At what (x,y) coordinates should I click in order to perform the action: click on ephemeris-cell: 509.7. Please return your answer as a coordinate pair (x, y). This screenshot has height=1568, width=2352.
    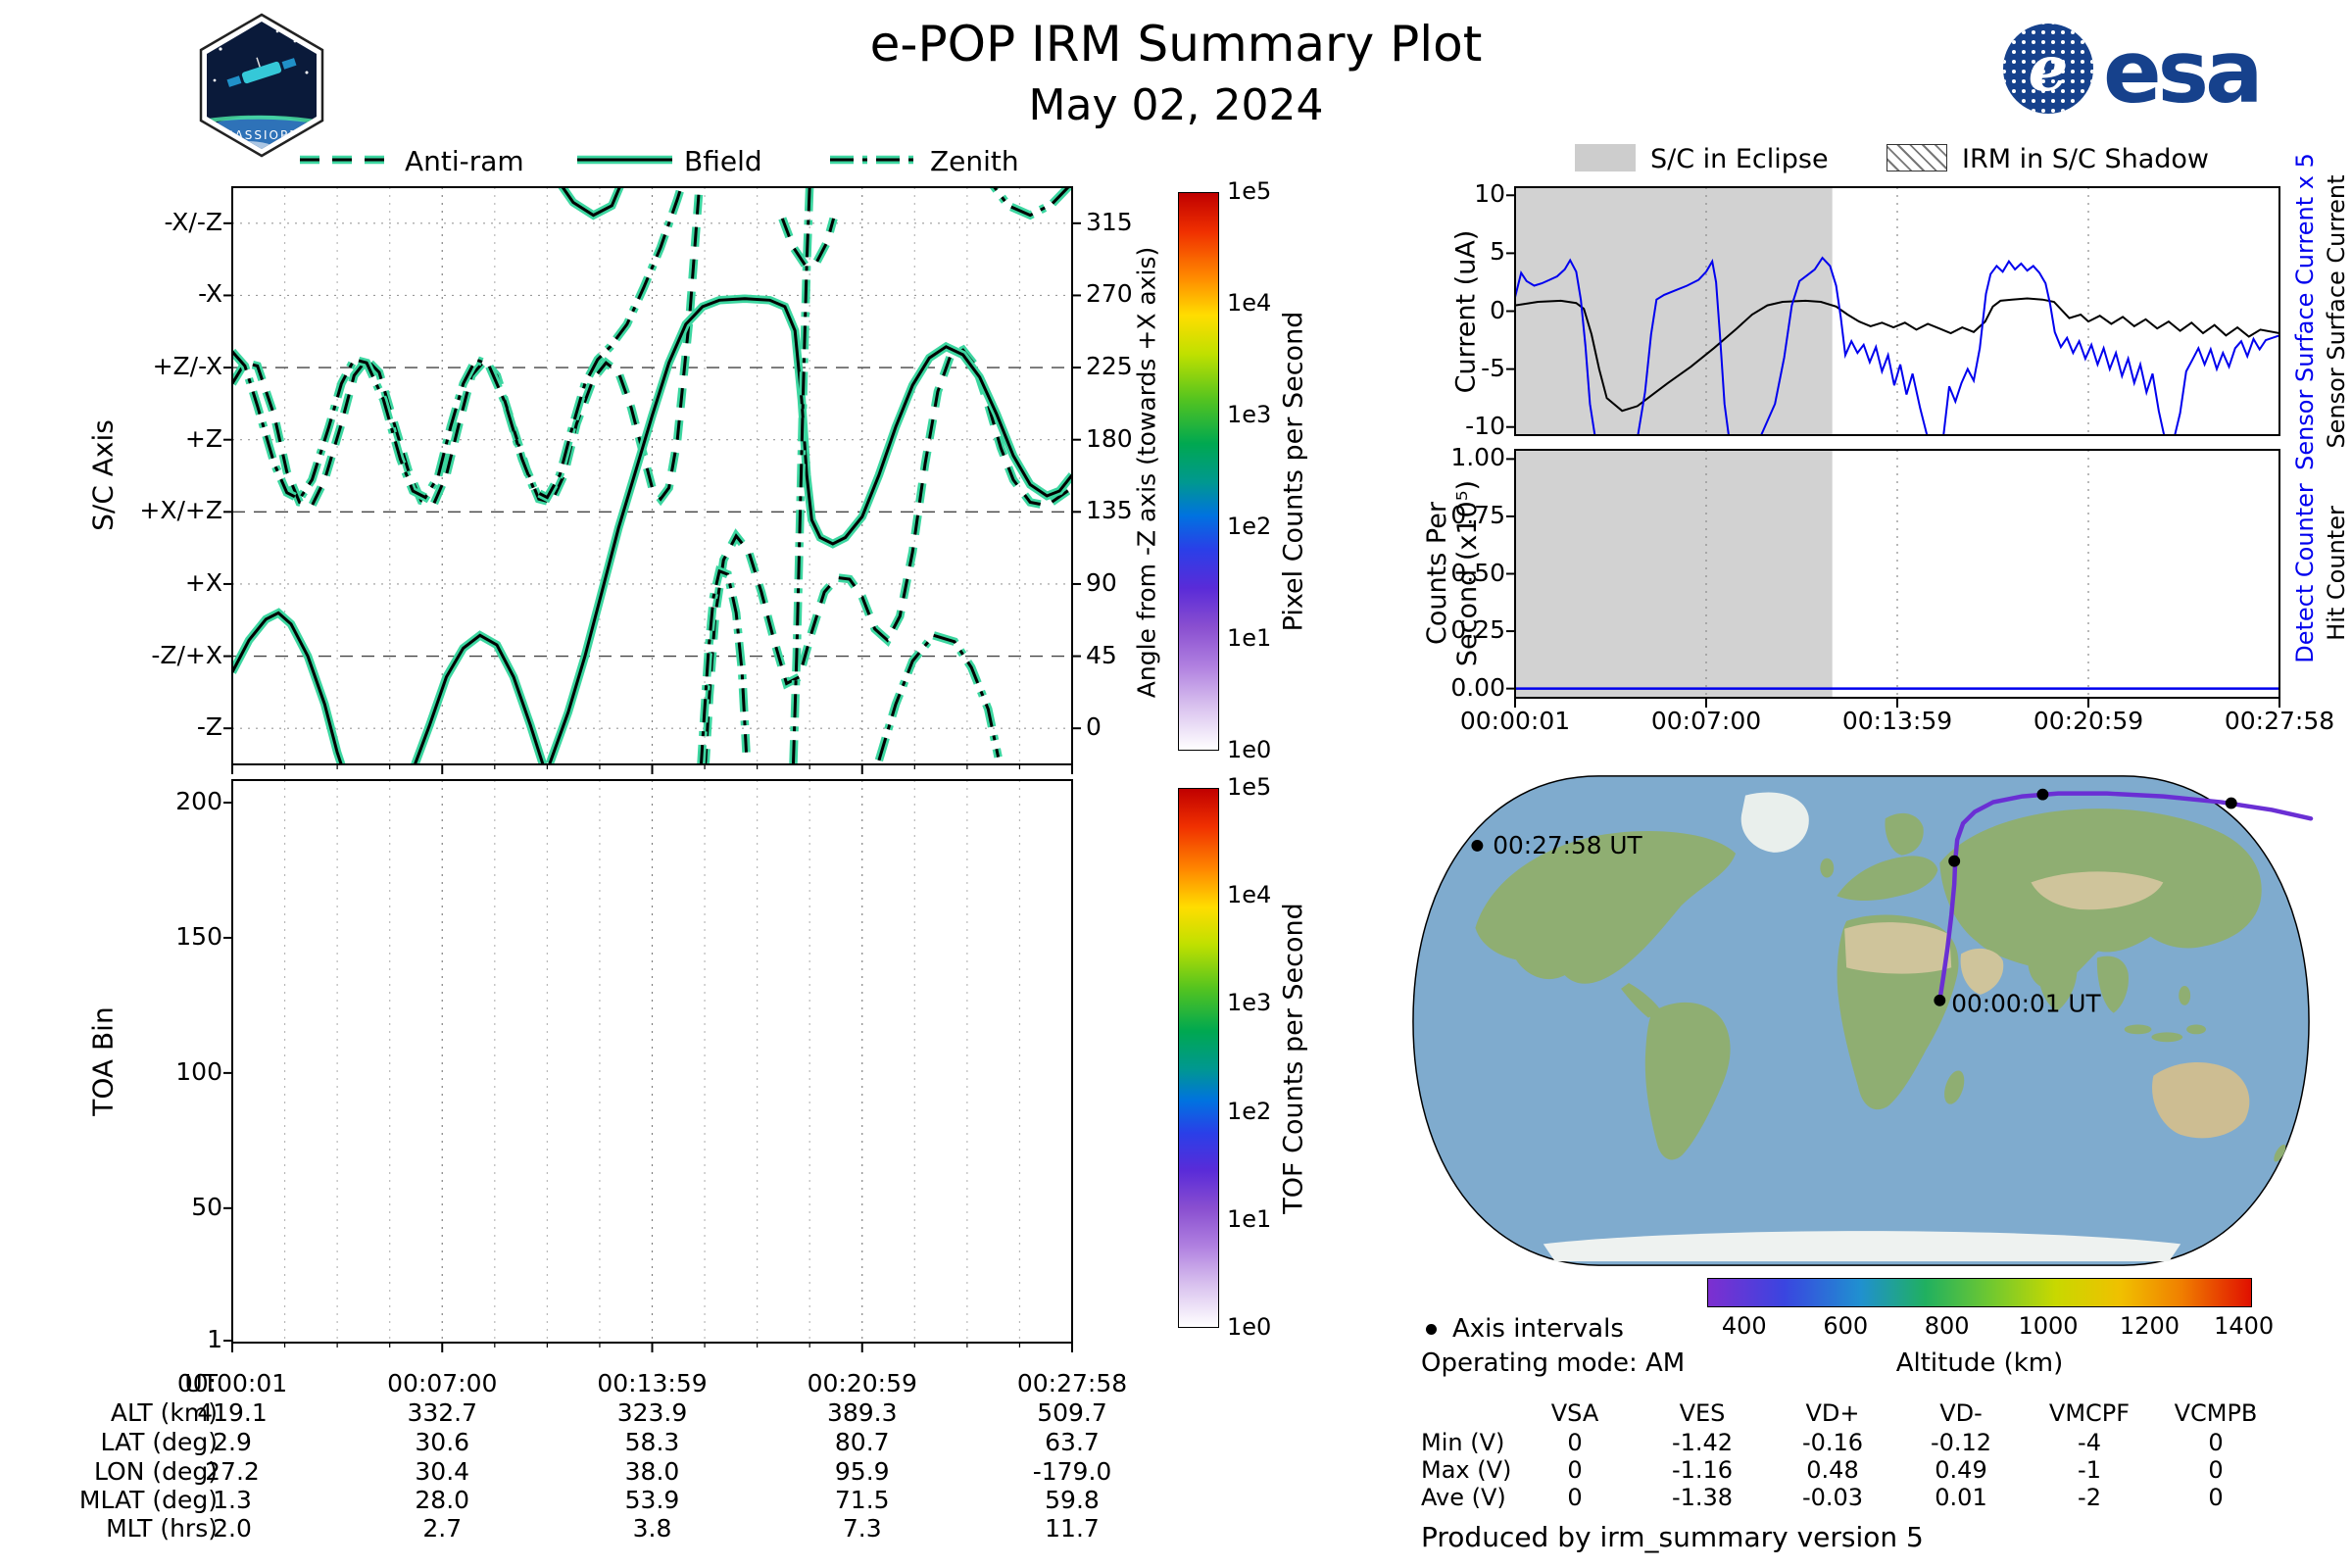
    Looking at the image, I should click on (1072, 1412).